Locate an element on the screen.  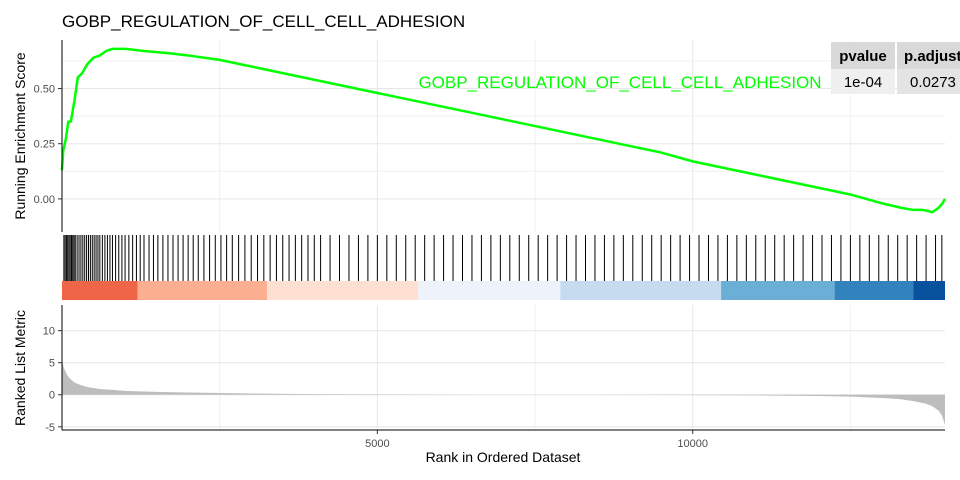
series-label: GOBP_REGULATION_OF_CELL_CELL_ADHESION is located at coordinates (619, 82).